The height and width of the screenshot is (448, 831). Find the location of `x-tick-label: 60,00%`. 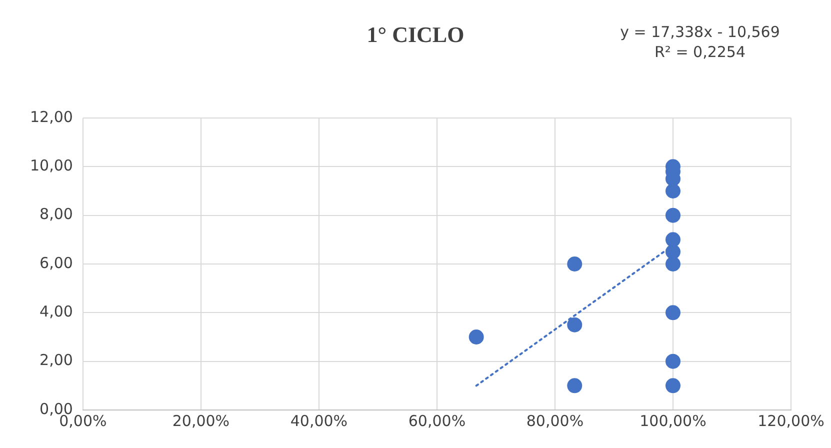

x-tick-label: 60,00% is located at coordinates (437, 421).